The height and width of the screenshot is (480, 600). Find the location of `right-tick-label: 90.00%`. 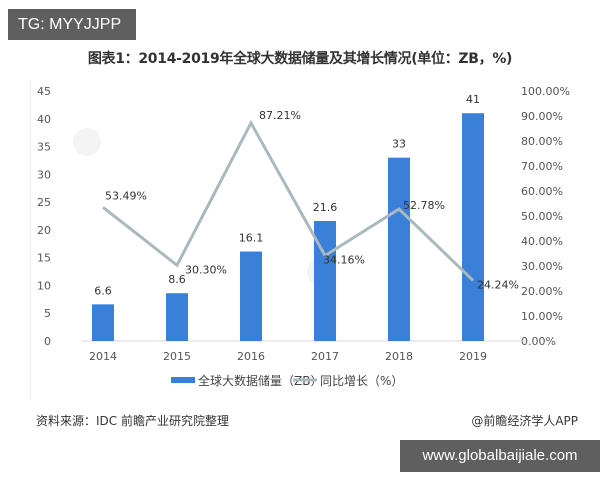

right-tick-label: 90.00% is located at coordinates (542, 116).